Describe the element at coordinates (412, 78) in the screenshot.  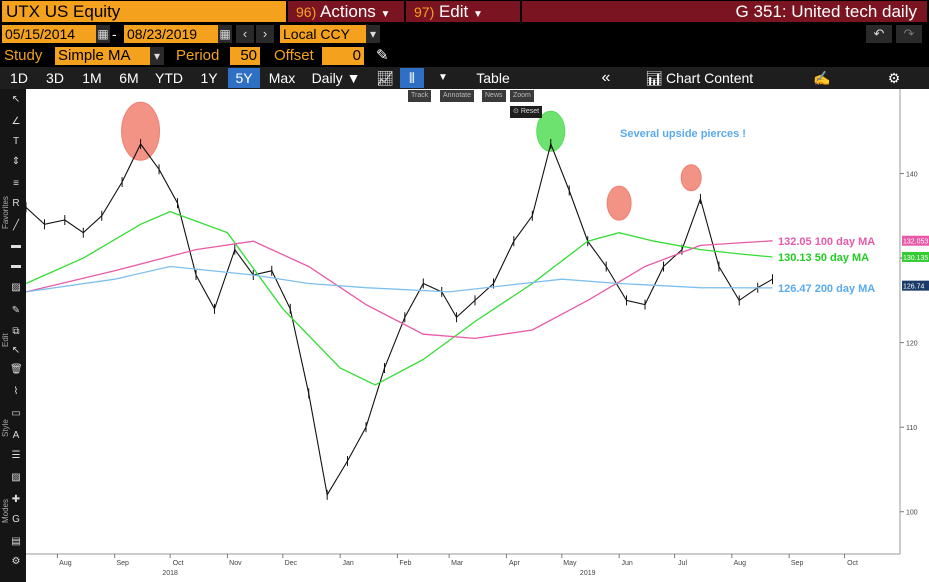
I see `bar-chart-icon: ⫴` at that location.